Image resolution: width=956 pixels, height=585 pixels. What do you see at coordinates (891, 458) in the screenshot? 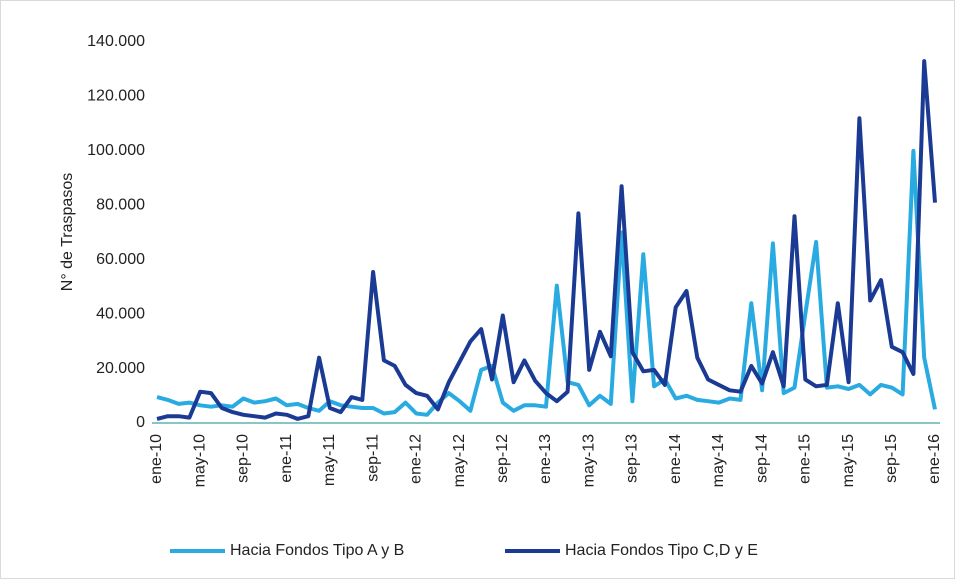
I see `x-tick-label: sep-15` at bounding box center [891, 458].